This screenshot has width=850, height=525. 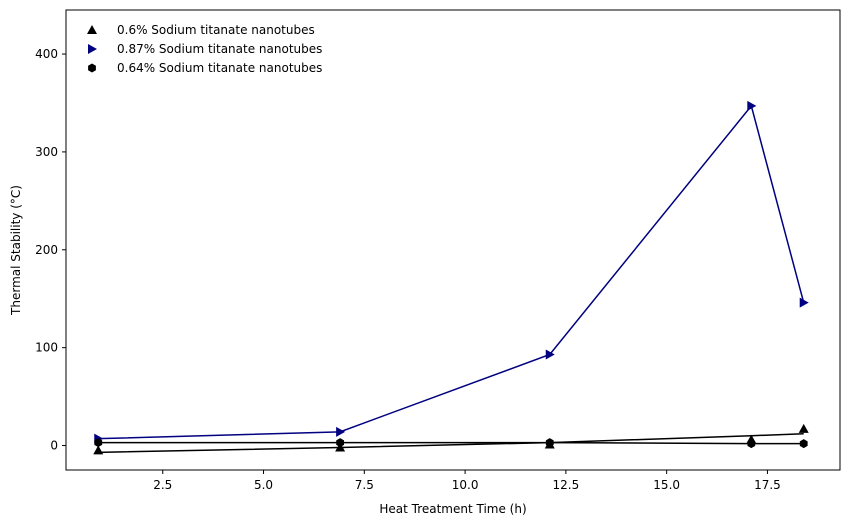 I want to click on x-tick-label: 2.5, so click(x=162, y=485).